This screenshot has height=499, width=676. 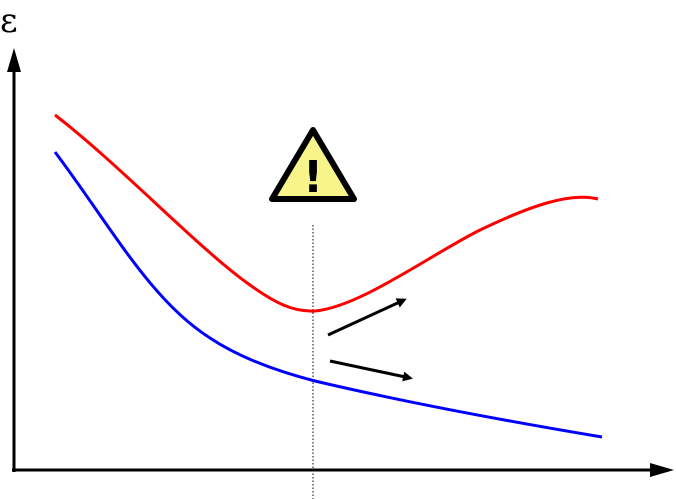 I want to click on y-axis-label: ε, so click(x=9, y=21).